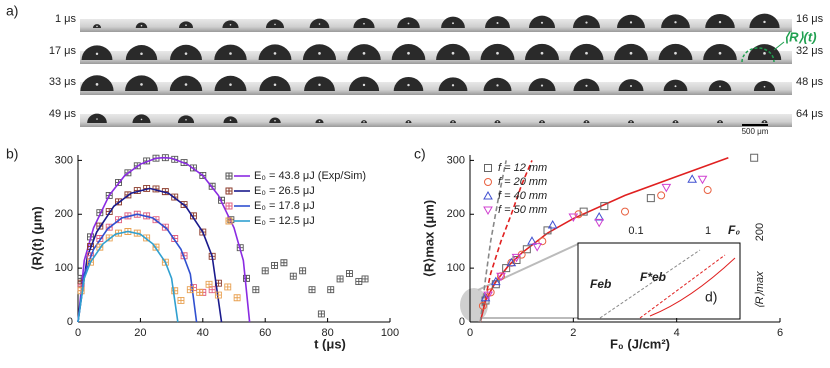 The height and width of the screenshot is (368, 830). What do you see at coordinates (284, 206) in the screenshot?
I see `legend-label: E₀ = 17.8 μJ` at bounding box center [284, 206].